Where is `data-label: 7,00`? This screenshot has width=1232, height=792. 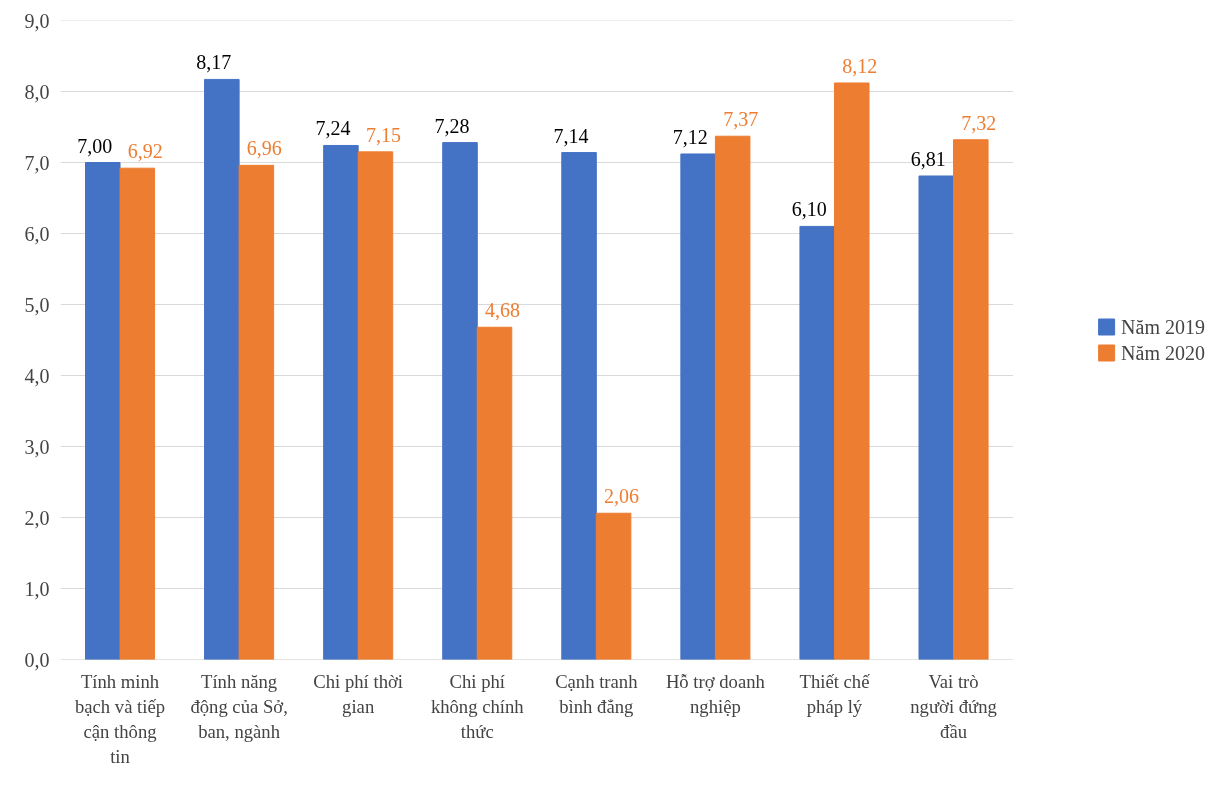
data-label: 7,00 is located at coordinates (95, 145).